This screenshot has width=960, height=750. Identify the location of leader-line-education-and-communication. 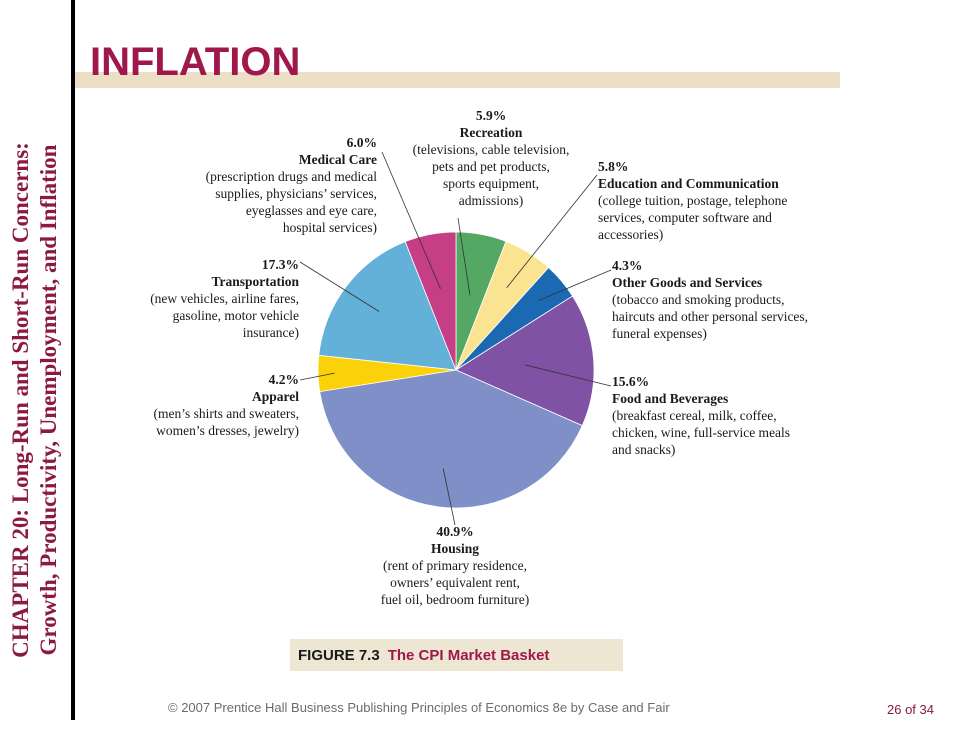
(552, 231).